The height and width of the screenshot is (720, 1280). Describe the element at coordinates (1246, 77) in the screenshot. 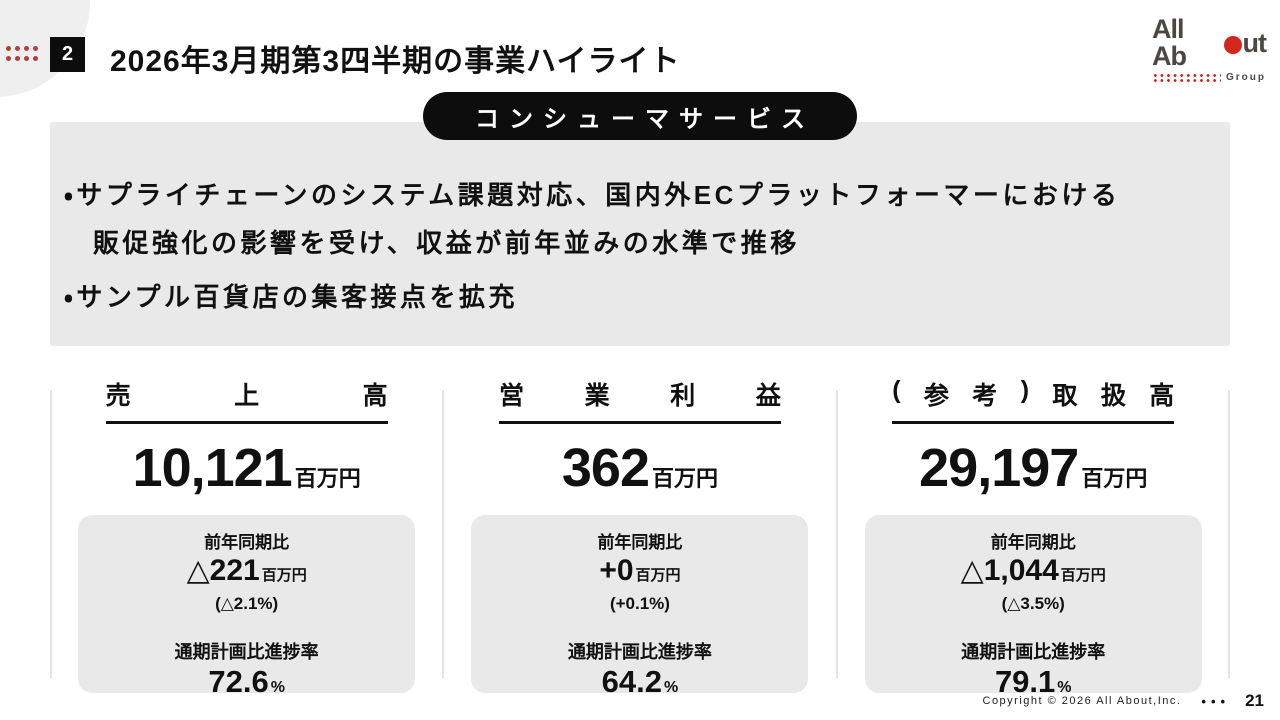

I see `logo-group-label: Group` at that location.